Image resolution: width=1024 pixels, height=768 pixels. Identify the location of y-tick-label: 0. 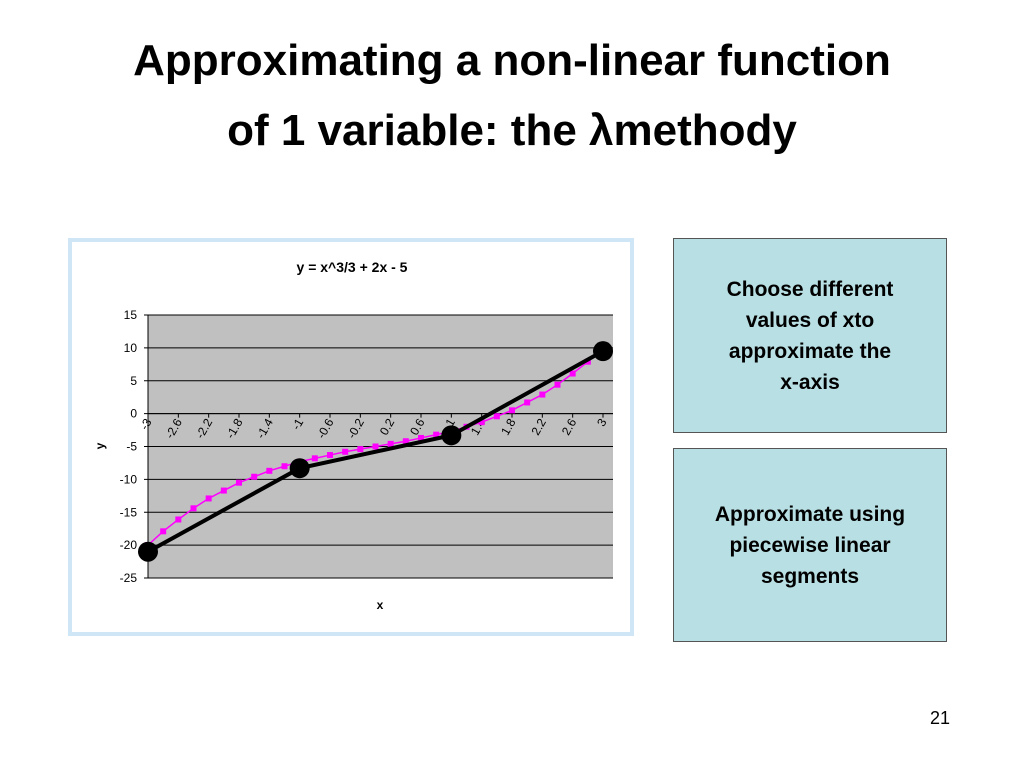
(133, 414).